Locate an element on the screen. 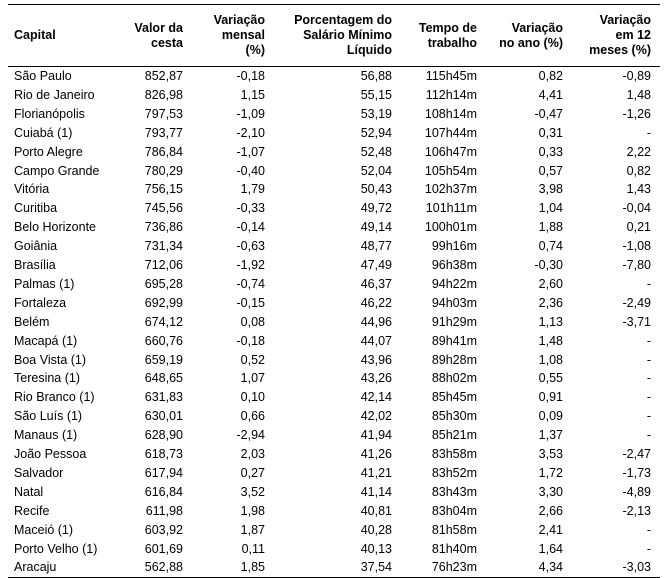 This screenshot has width=668, height=578. table-cell: 780,29 is located at coordinates (163, 170).